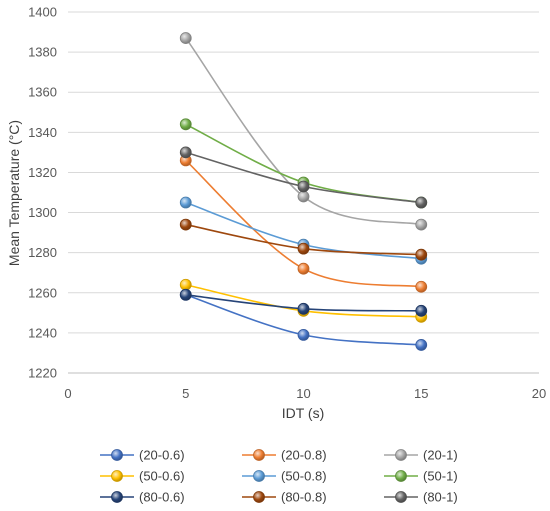  Describe the element at coordinates (440, 497) in the screenshot. I see `legend-label: (80-1)` at that location.